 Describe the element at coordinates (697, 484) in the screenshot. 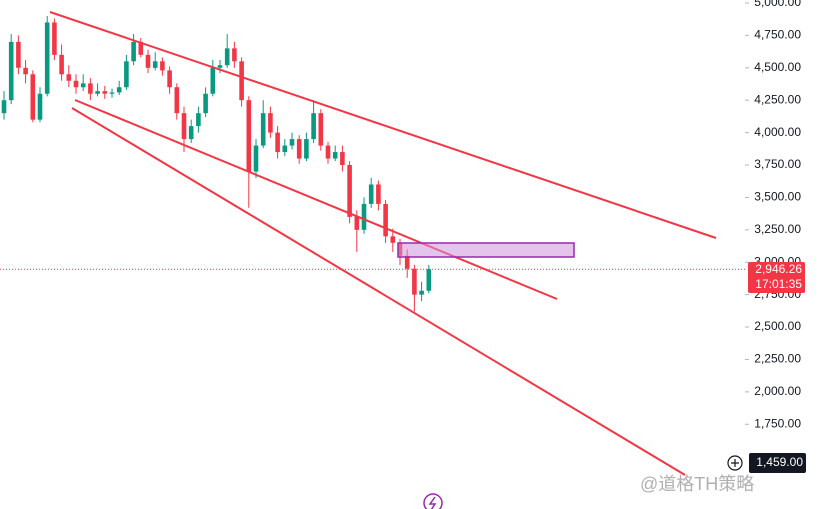

I see `watermark: @道格TH策略` at that location.